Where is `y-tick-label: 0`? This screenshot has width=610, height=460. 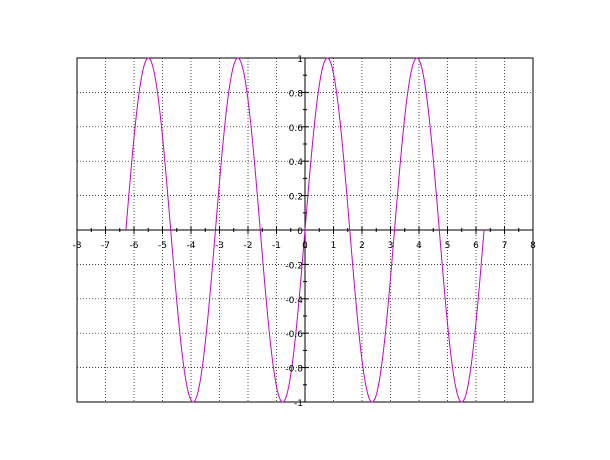
y-tick-label: 0 is located at coordinates (300, 232).